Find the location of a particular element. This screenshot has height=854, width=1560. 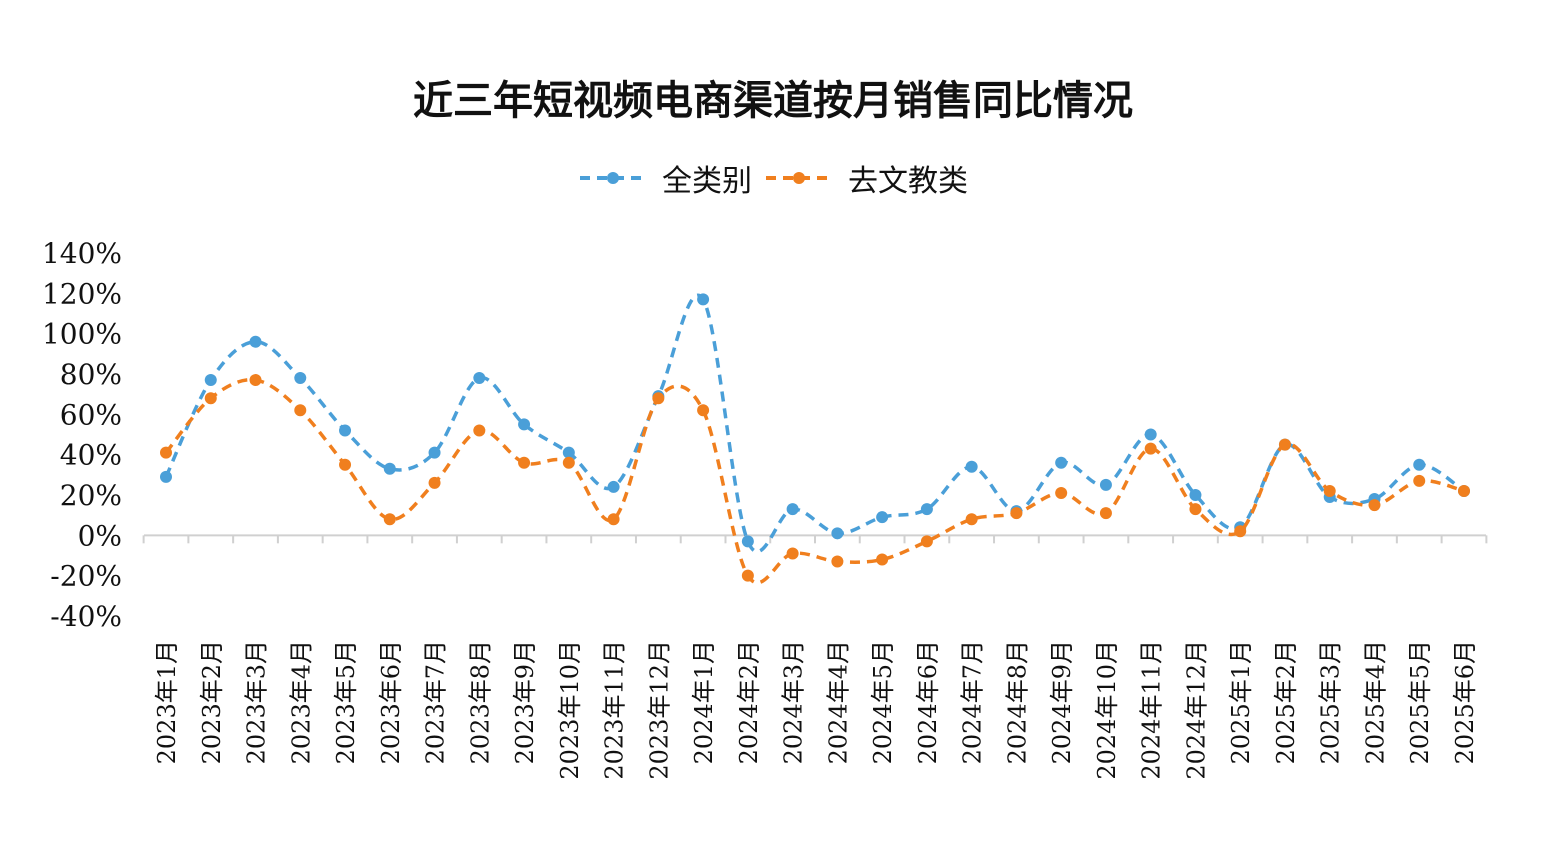

x-tick-label: 2025年6月 is located at coordinates (1465, 702).